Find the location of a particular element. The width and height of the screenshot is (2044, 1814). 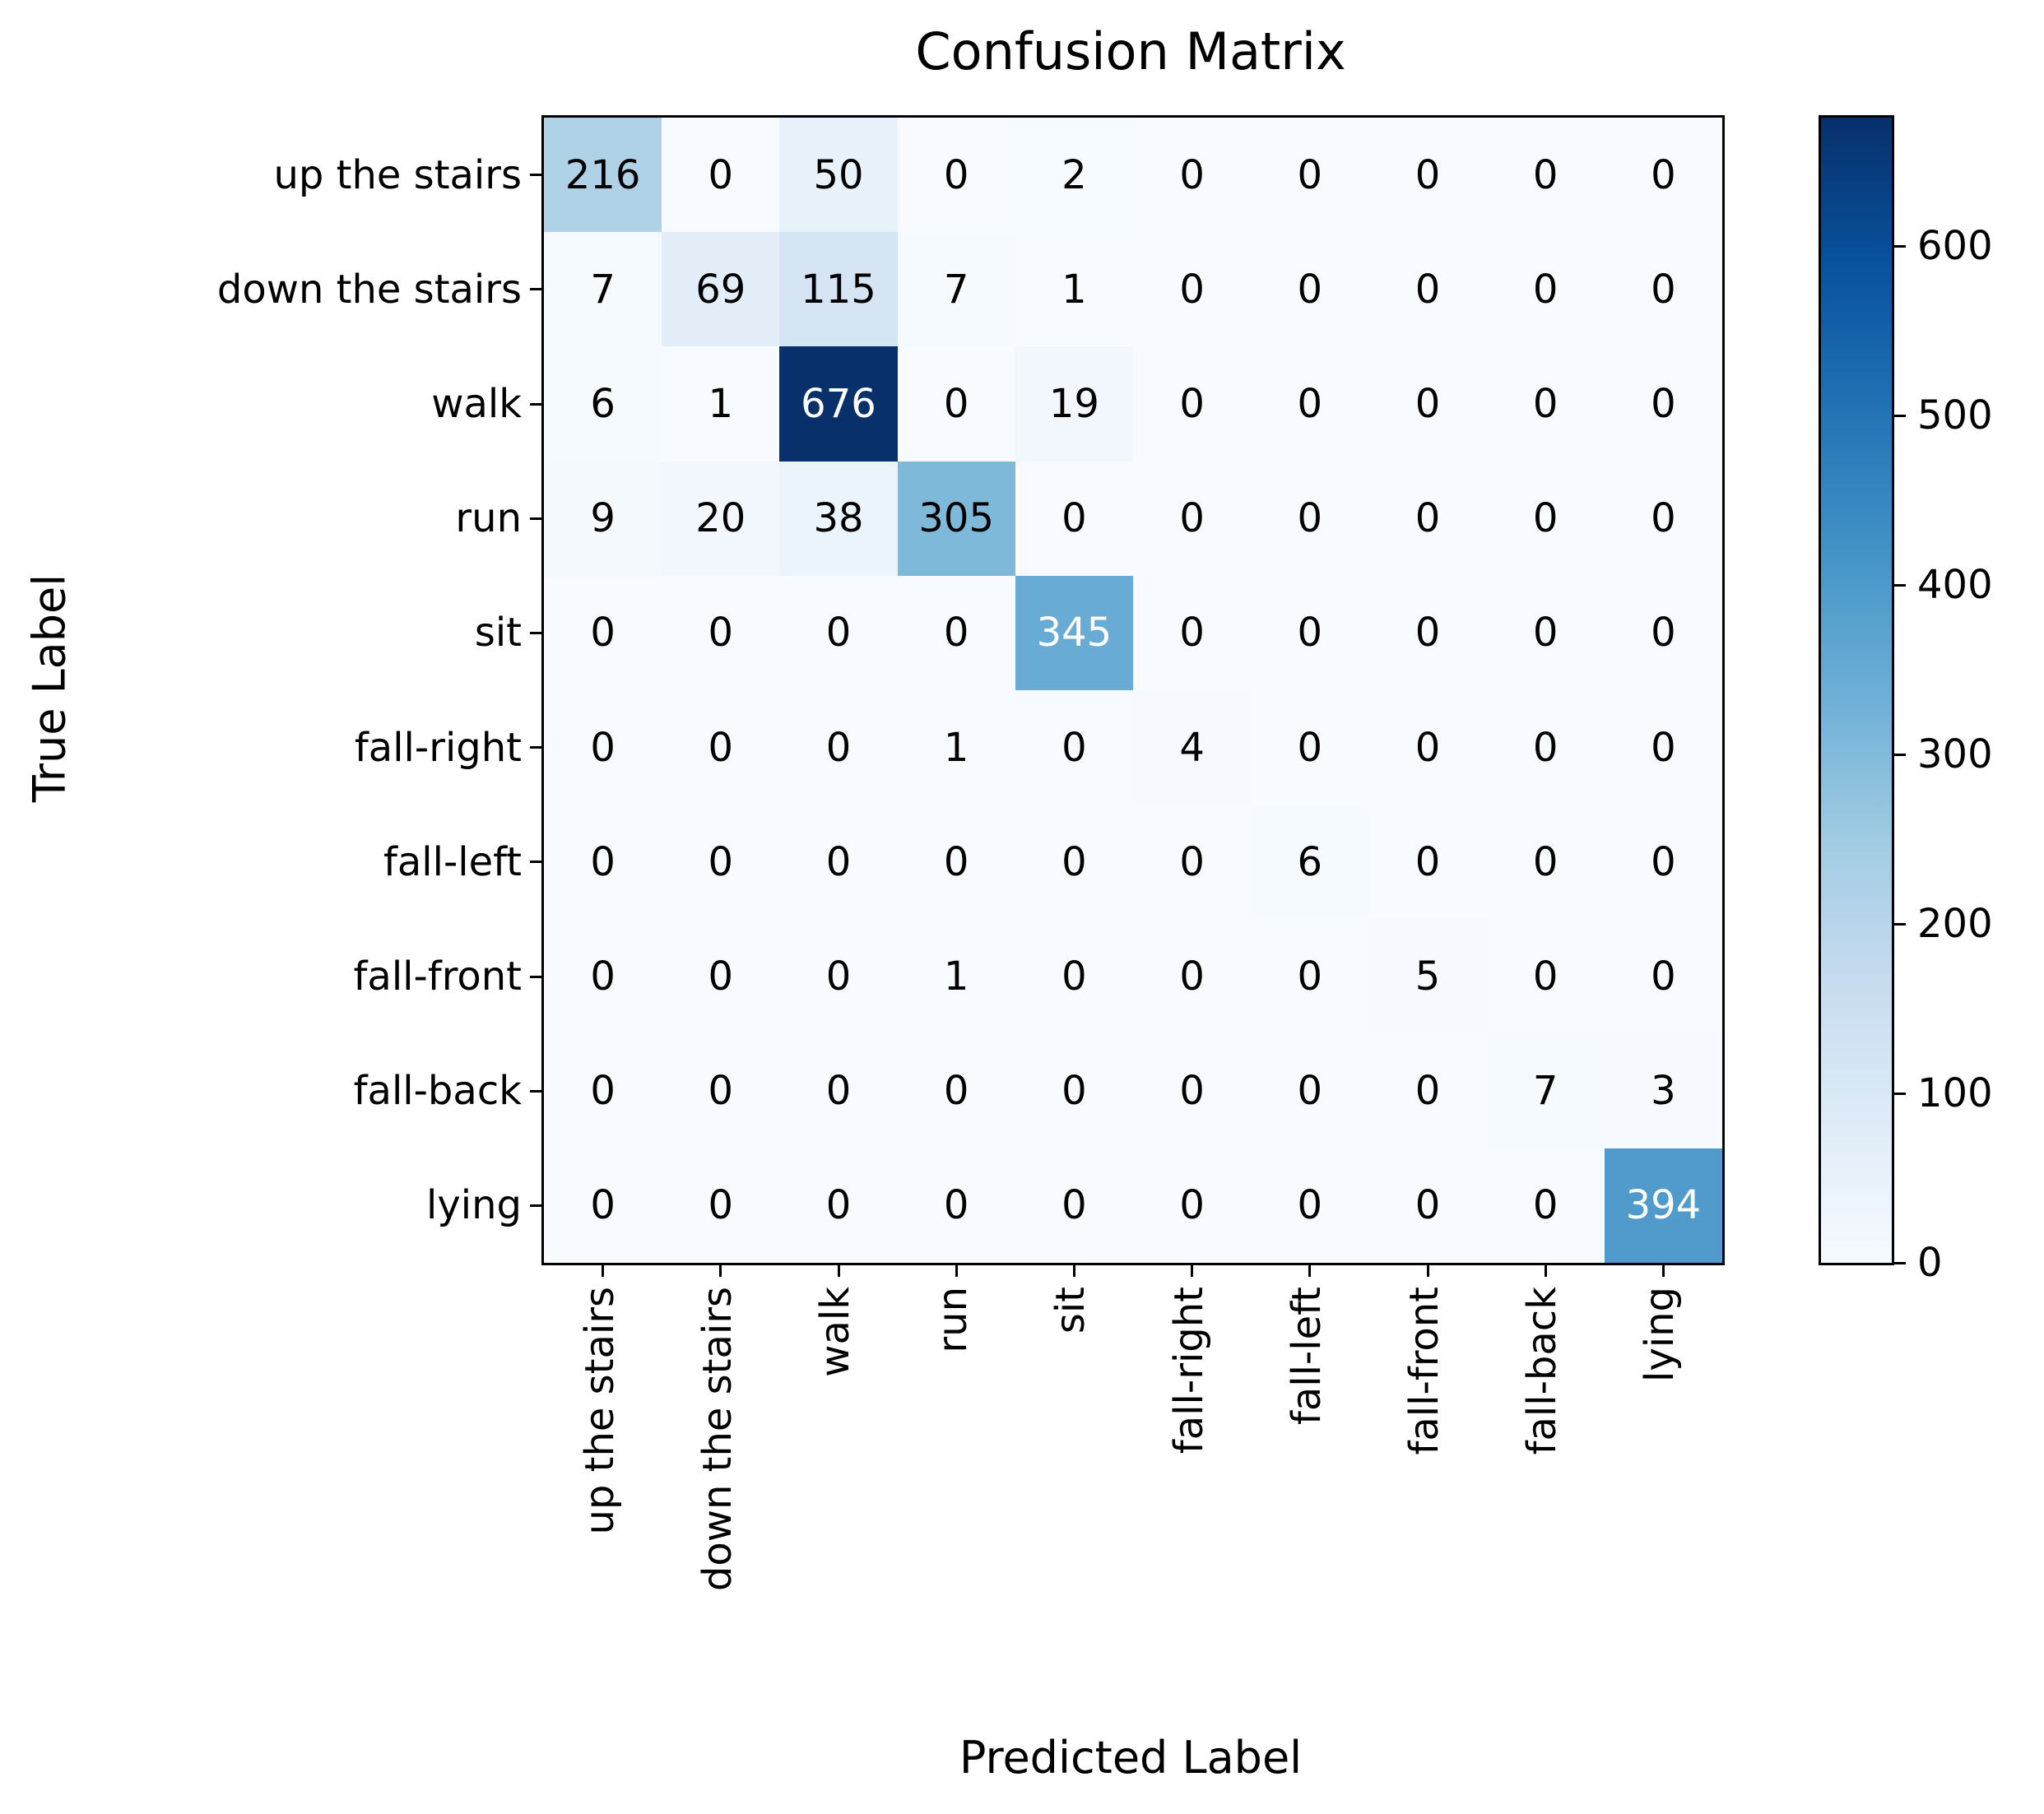

heatmap-cell: 7 is located at coordinates (603, 289).